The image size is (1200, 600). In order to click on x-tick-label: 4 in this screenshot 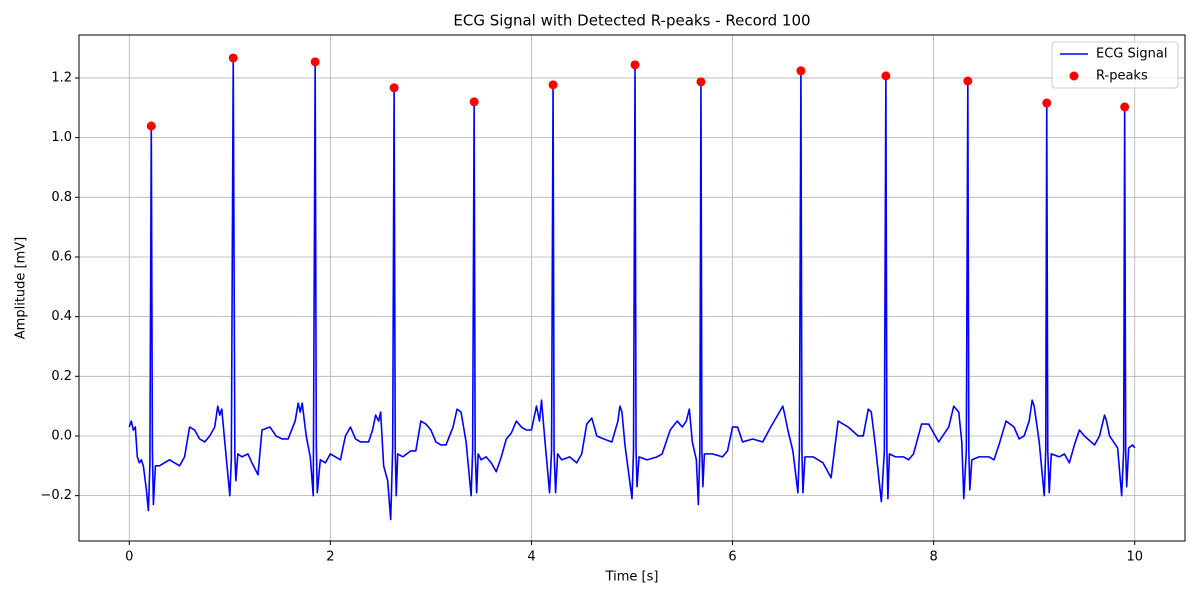, I will do `click(531, 557)`.